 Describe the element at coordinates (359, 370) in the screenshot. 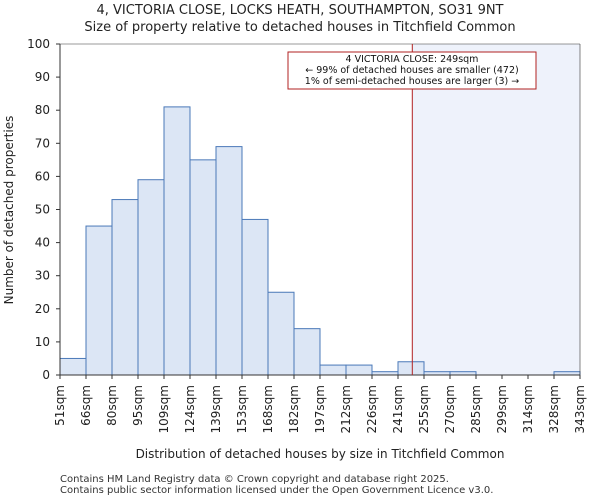

I see `bar-212sqm` at that location.